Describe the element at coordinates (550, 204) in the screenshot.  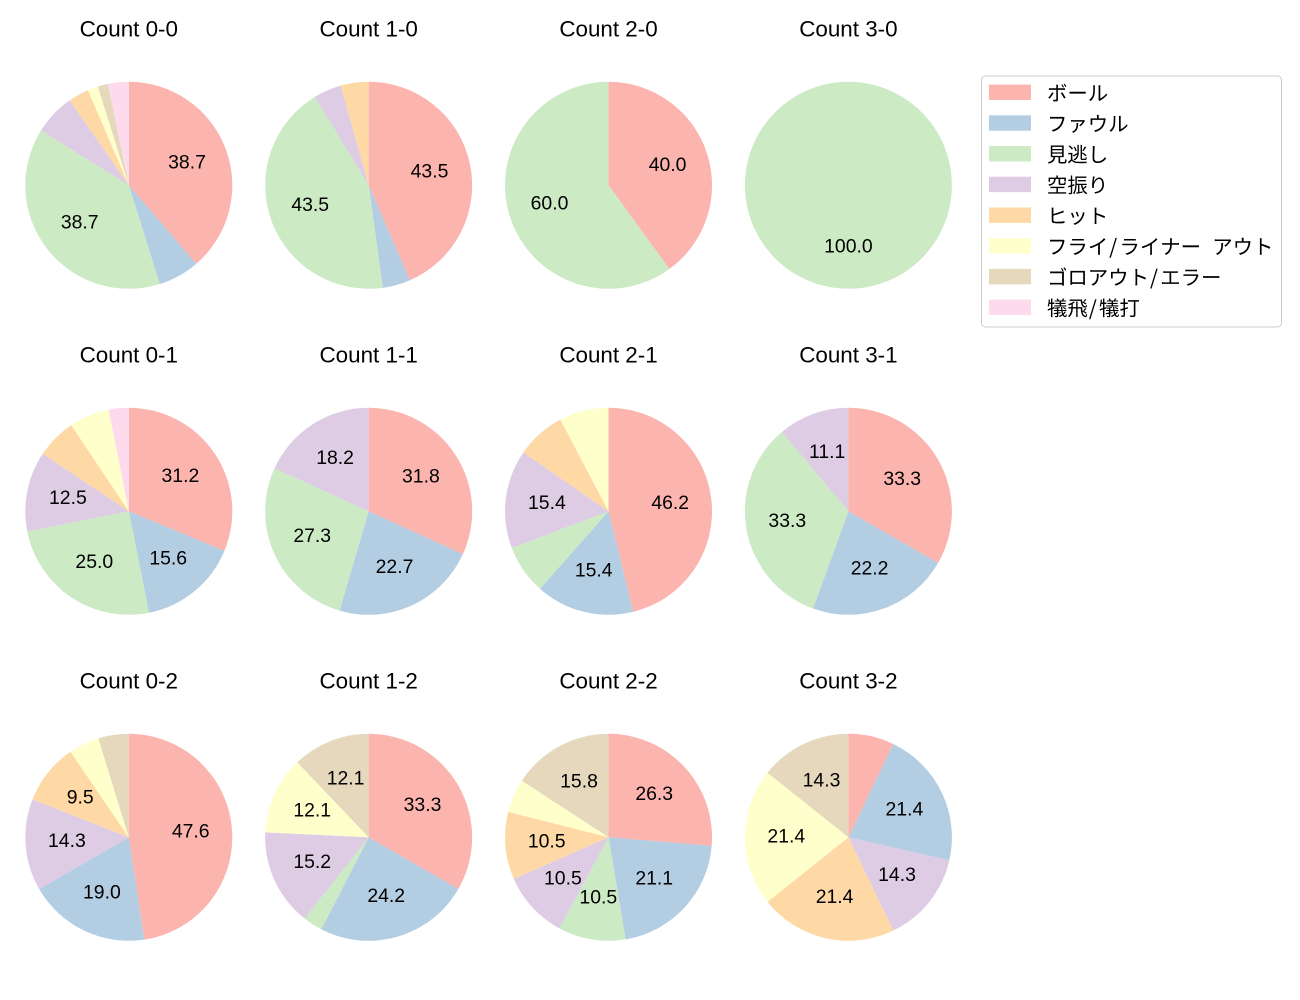
I see `svg-text: 60.0` at that location.